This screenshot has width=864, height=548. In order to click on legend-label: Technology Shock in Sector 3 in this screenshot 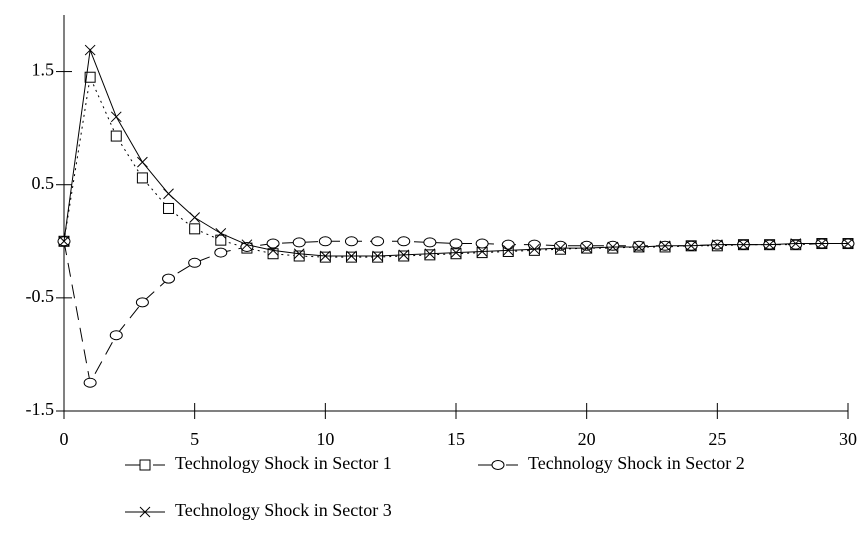, I will do `click(283, 510)`.